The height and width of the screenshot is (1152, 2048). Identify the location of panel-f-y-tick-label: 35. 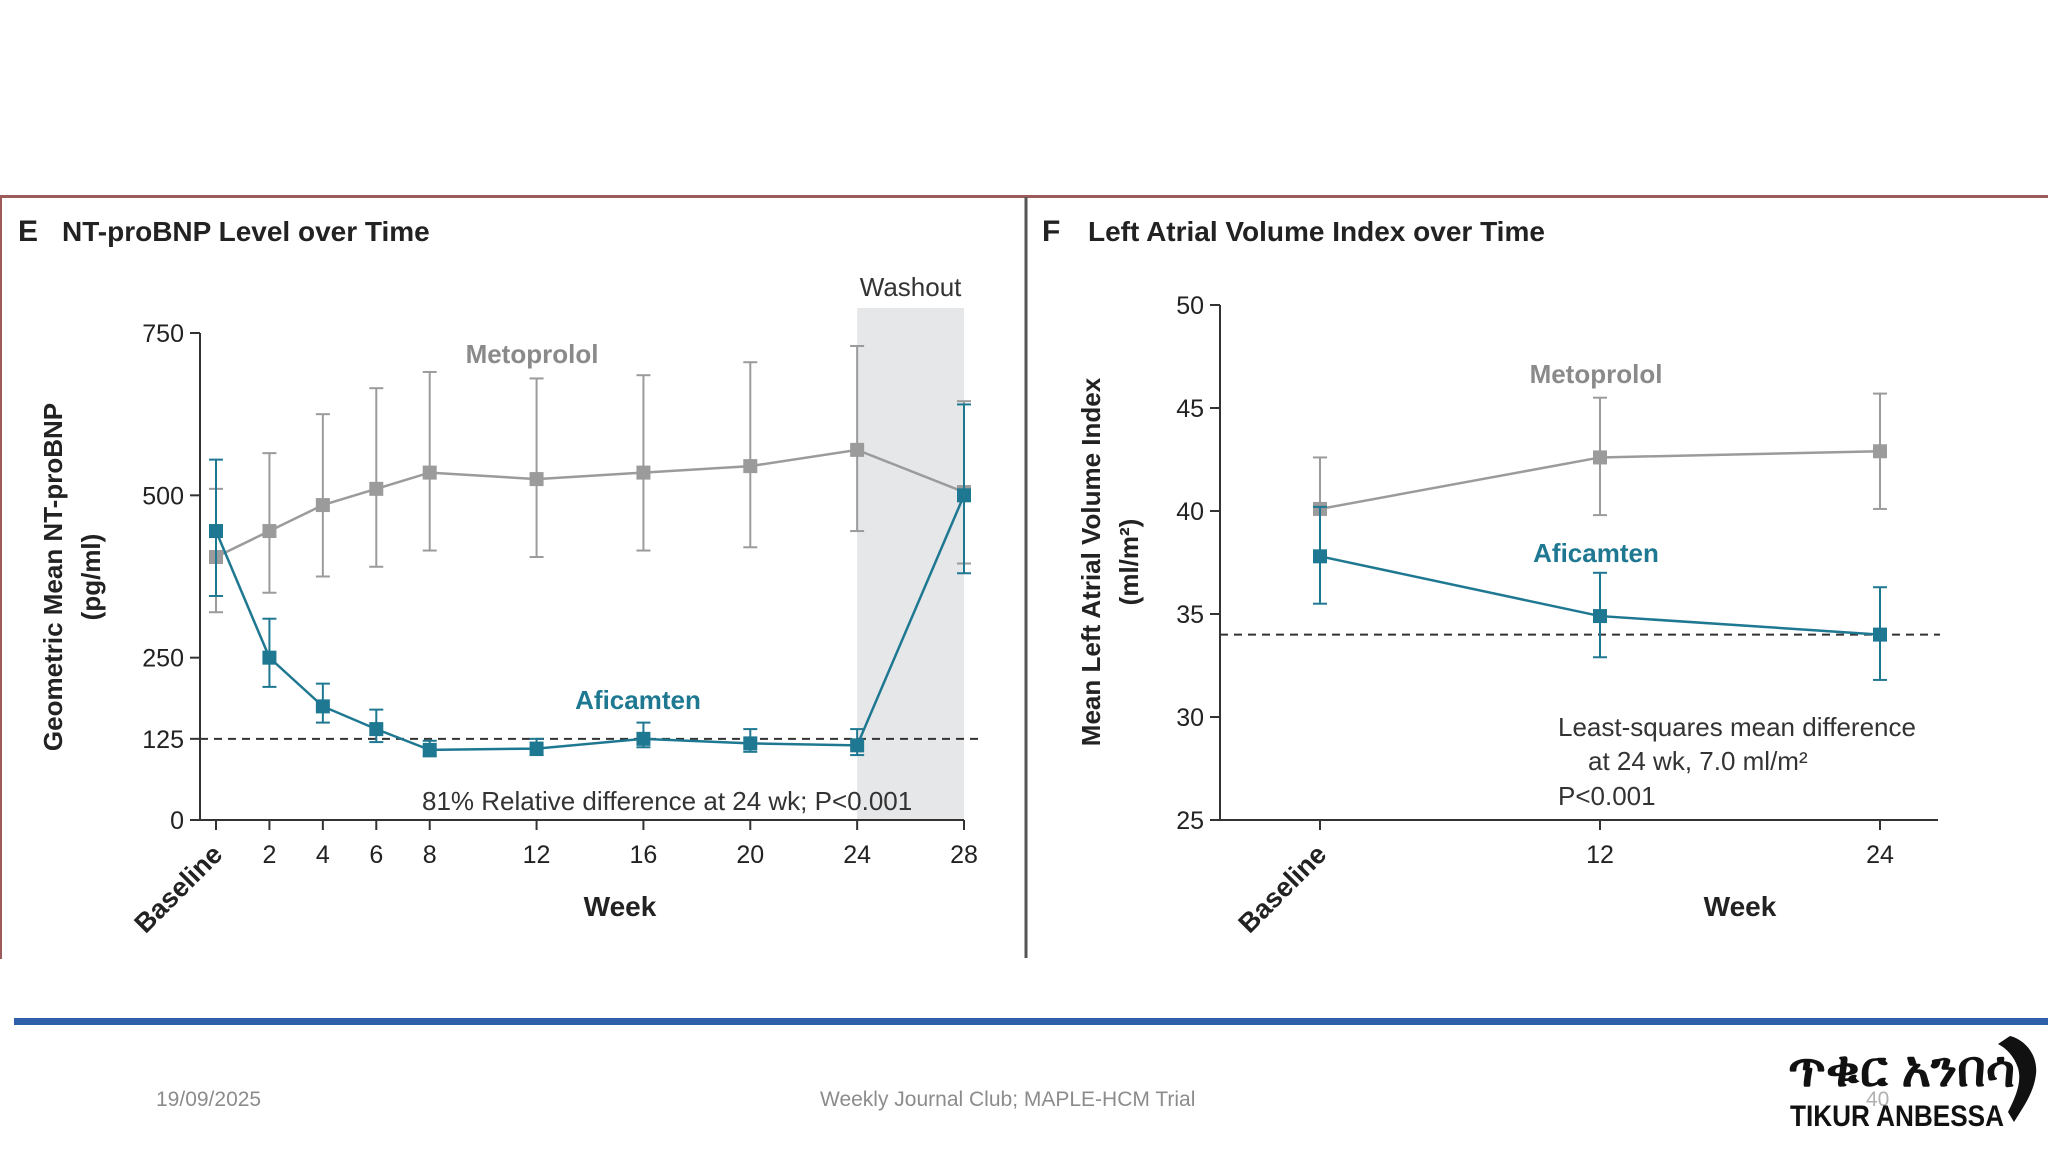
(1190, 615).